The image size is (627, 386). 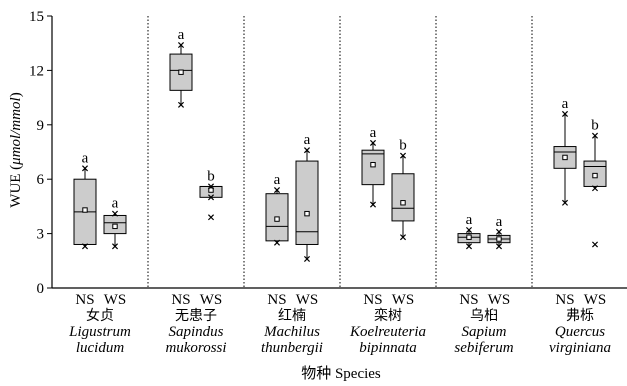 I want to click on y-tick-label: 9, so click(x=41, y=126).